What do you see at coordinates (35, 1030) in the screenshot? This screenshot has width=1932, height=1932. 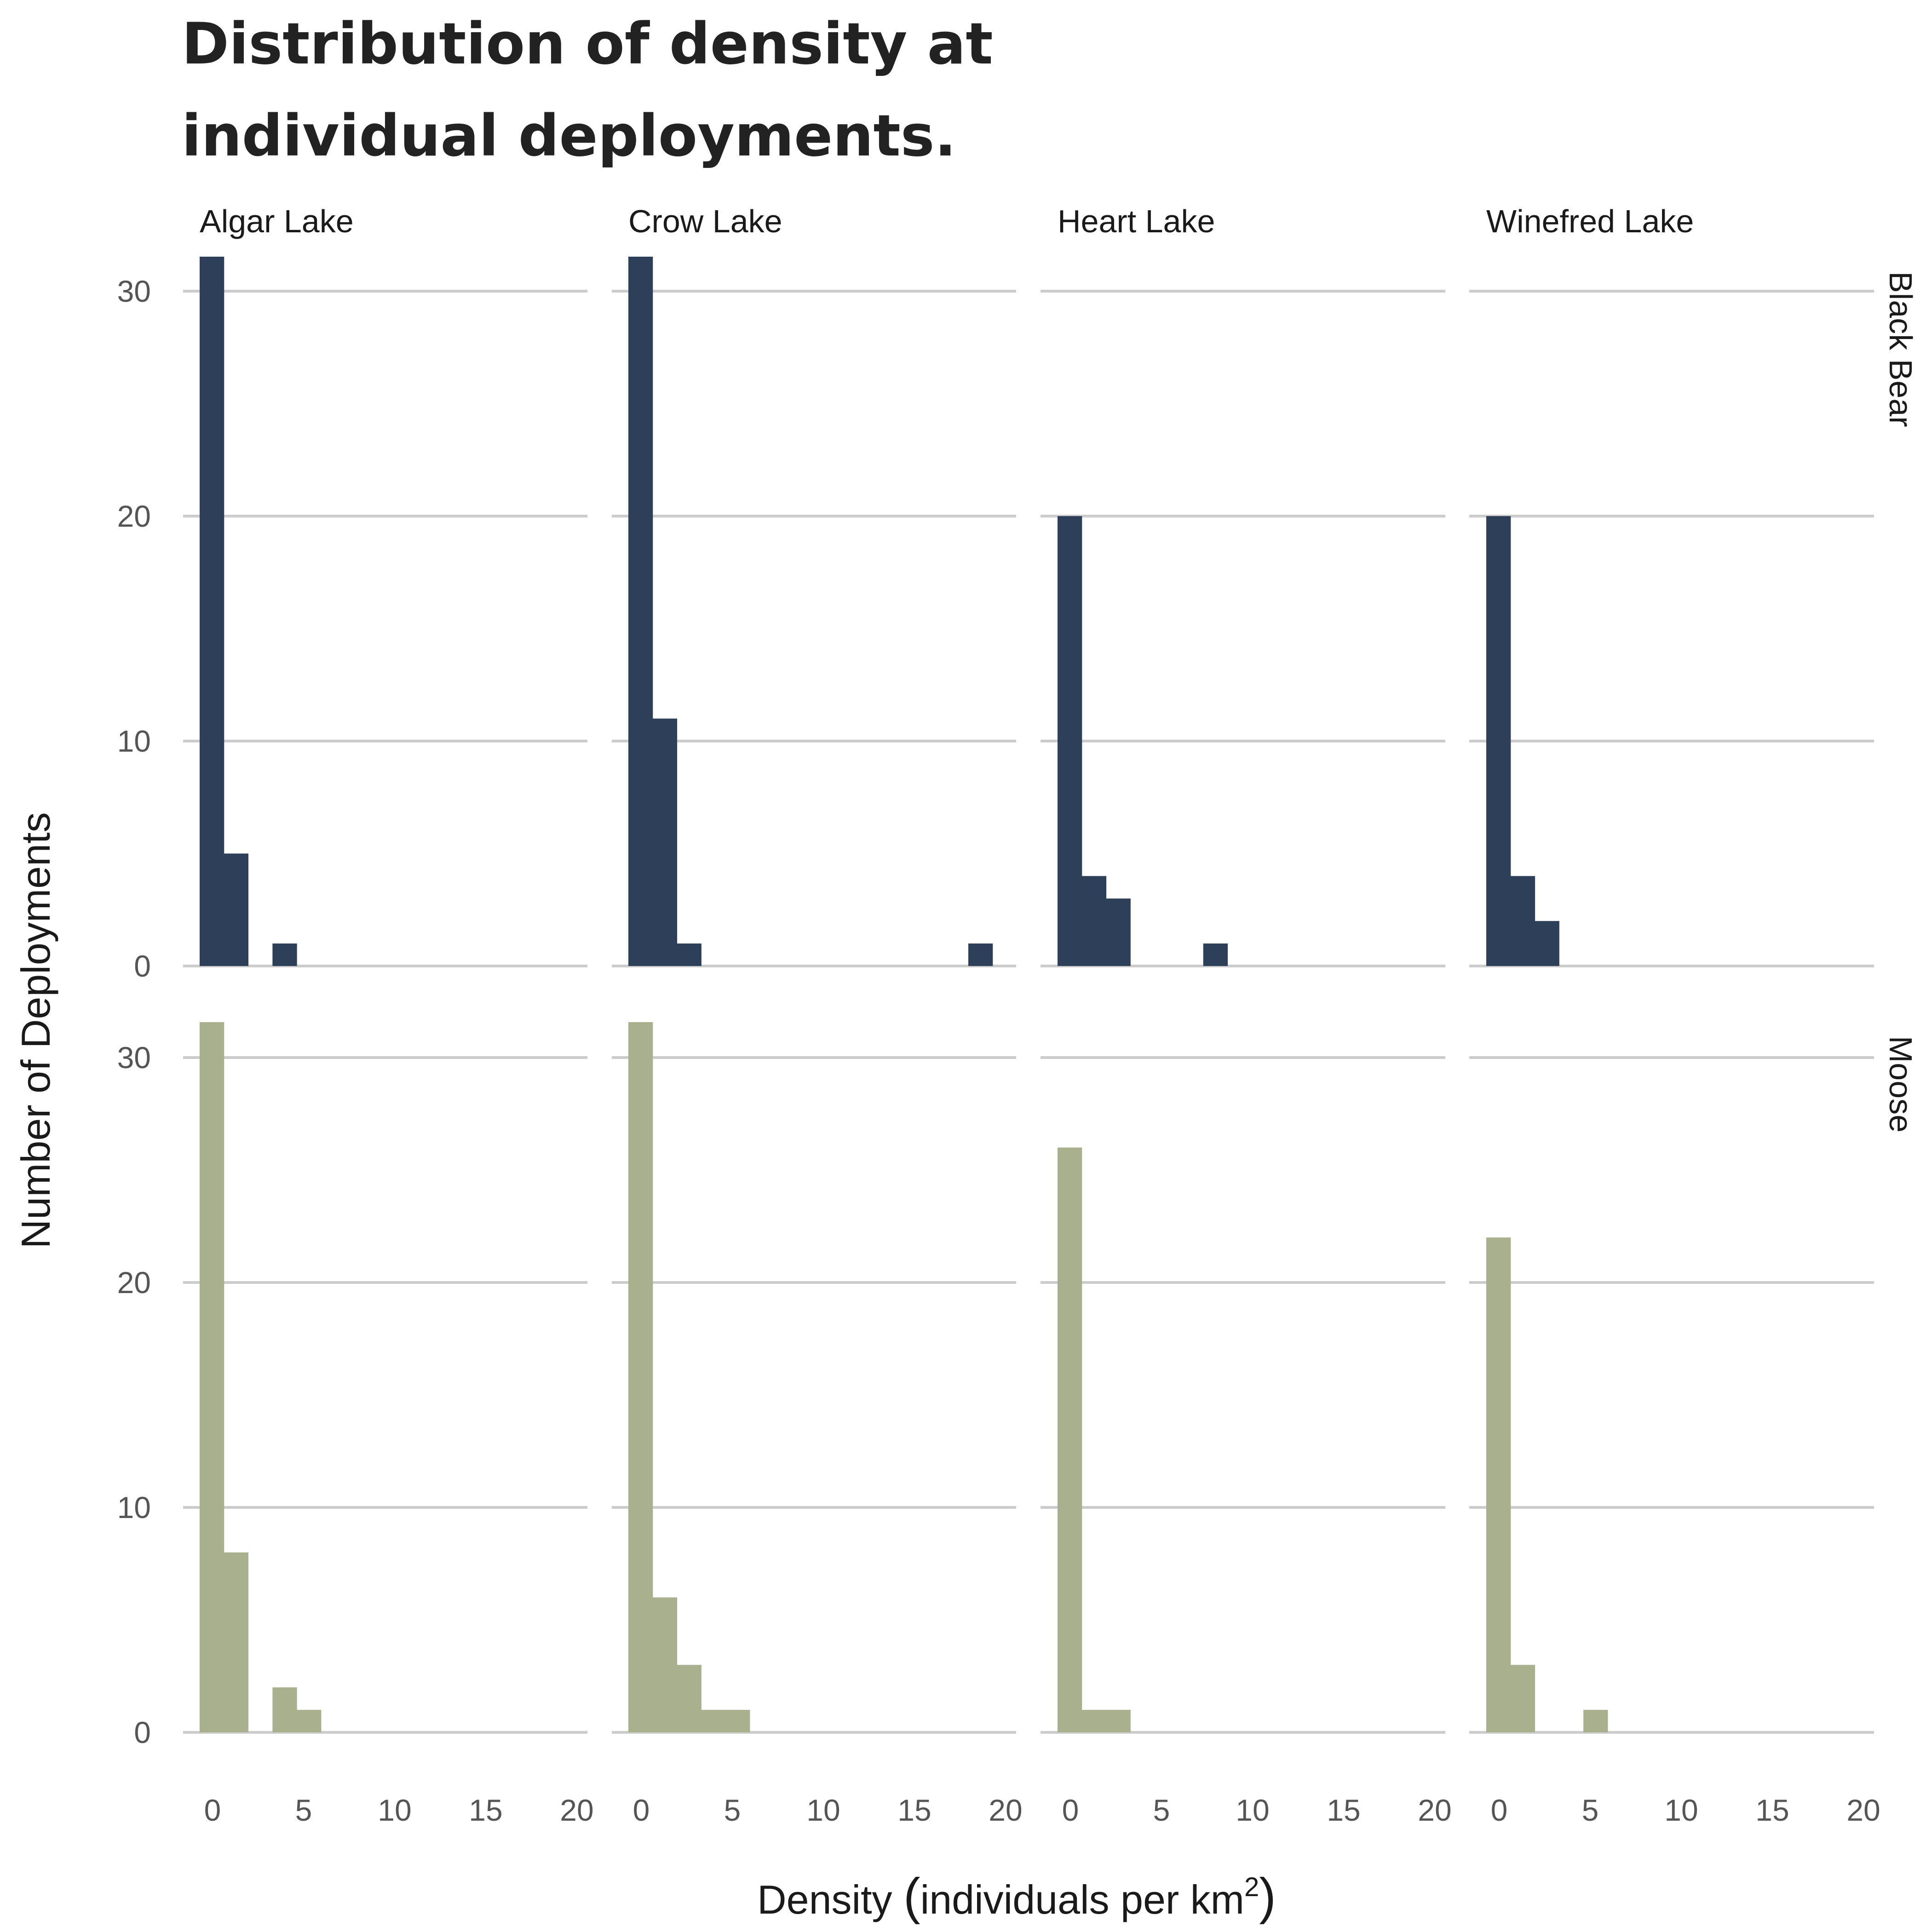 I see `y-axis-title: Number of Deployments` at bounding box center [35, 1030].